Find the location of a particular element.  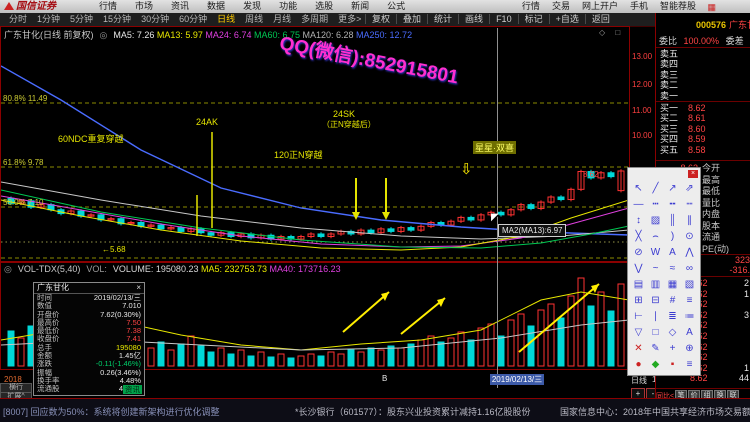

draw-tool-icon: ⋁ is located at coordinates (638, 268).